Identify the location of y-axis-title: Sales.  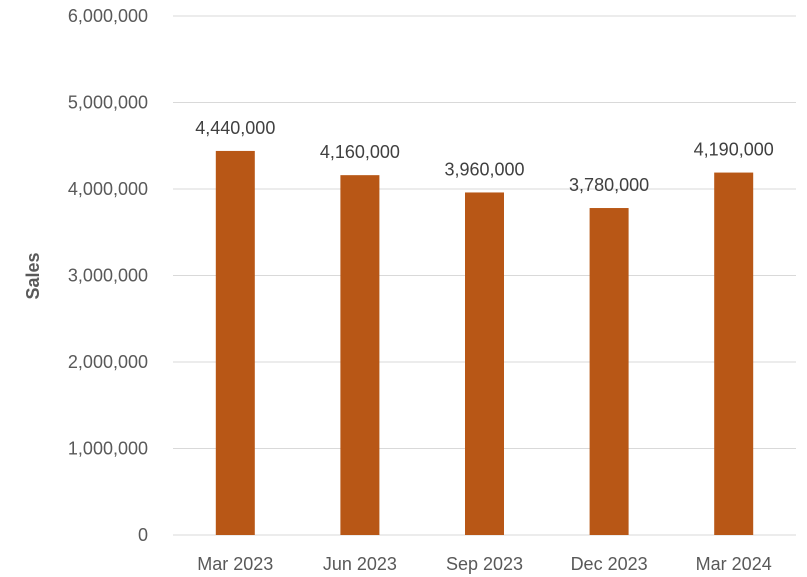
(33, 275).